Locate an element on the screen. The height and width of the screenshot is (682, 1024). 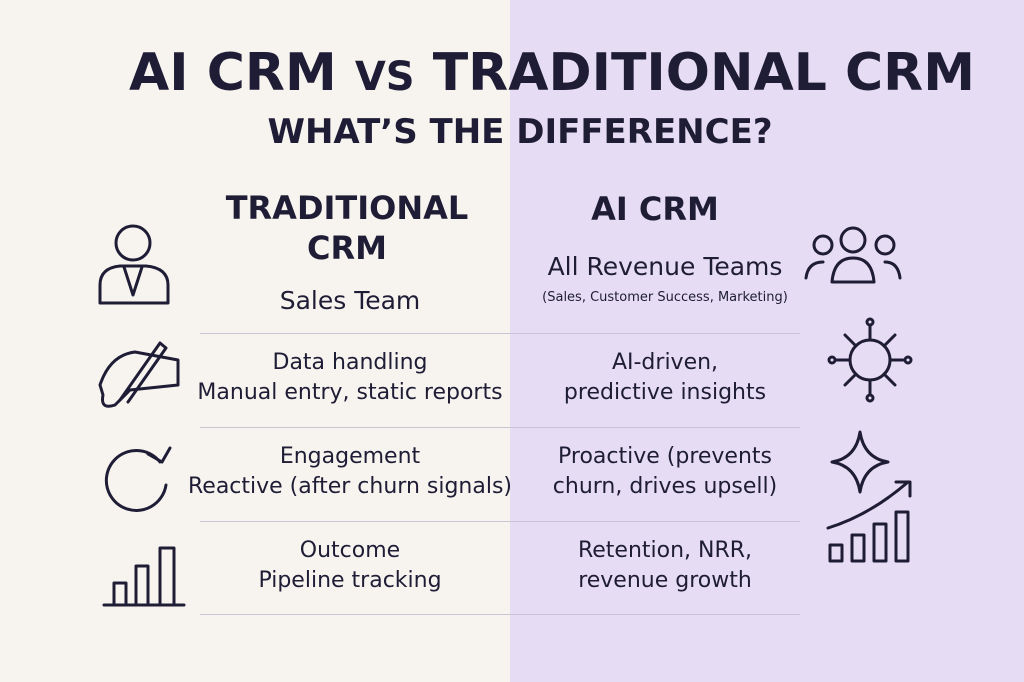
ai-audience-note: (Sales, Customer Success, Marketing) is located at coordinates (665, 297).